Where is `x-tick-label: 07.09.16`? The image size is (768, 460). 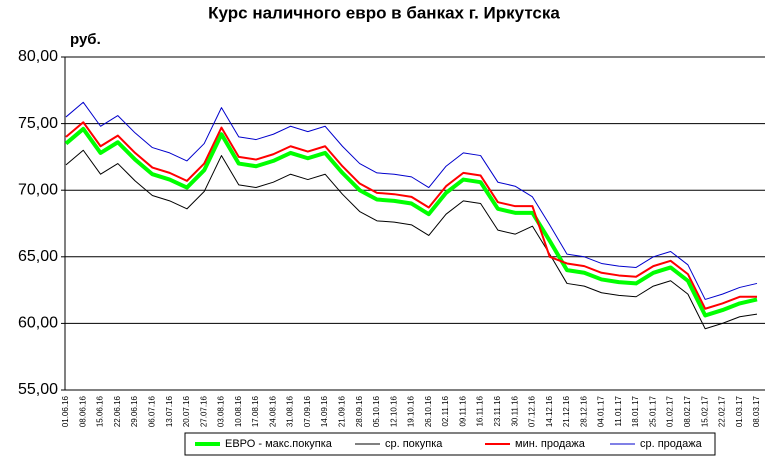 x-tick-label: 07.09.16 is located at coordinates (307, 411).